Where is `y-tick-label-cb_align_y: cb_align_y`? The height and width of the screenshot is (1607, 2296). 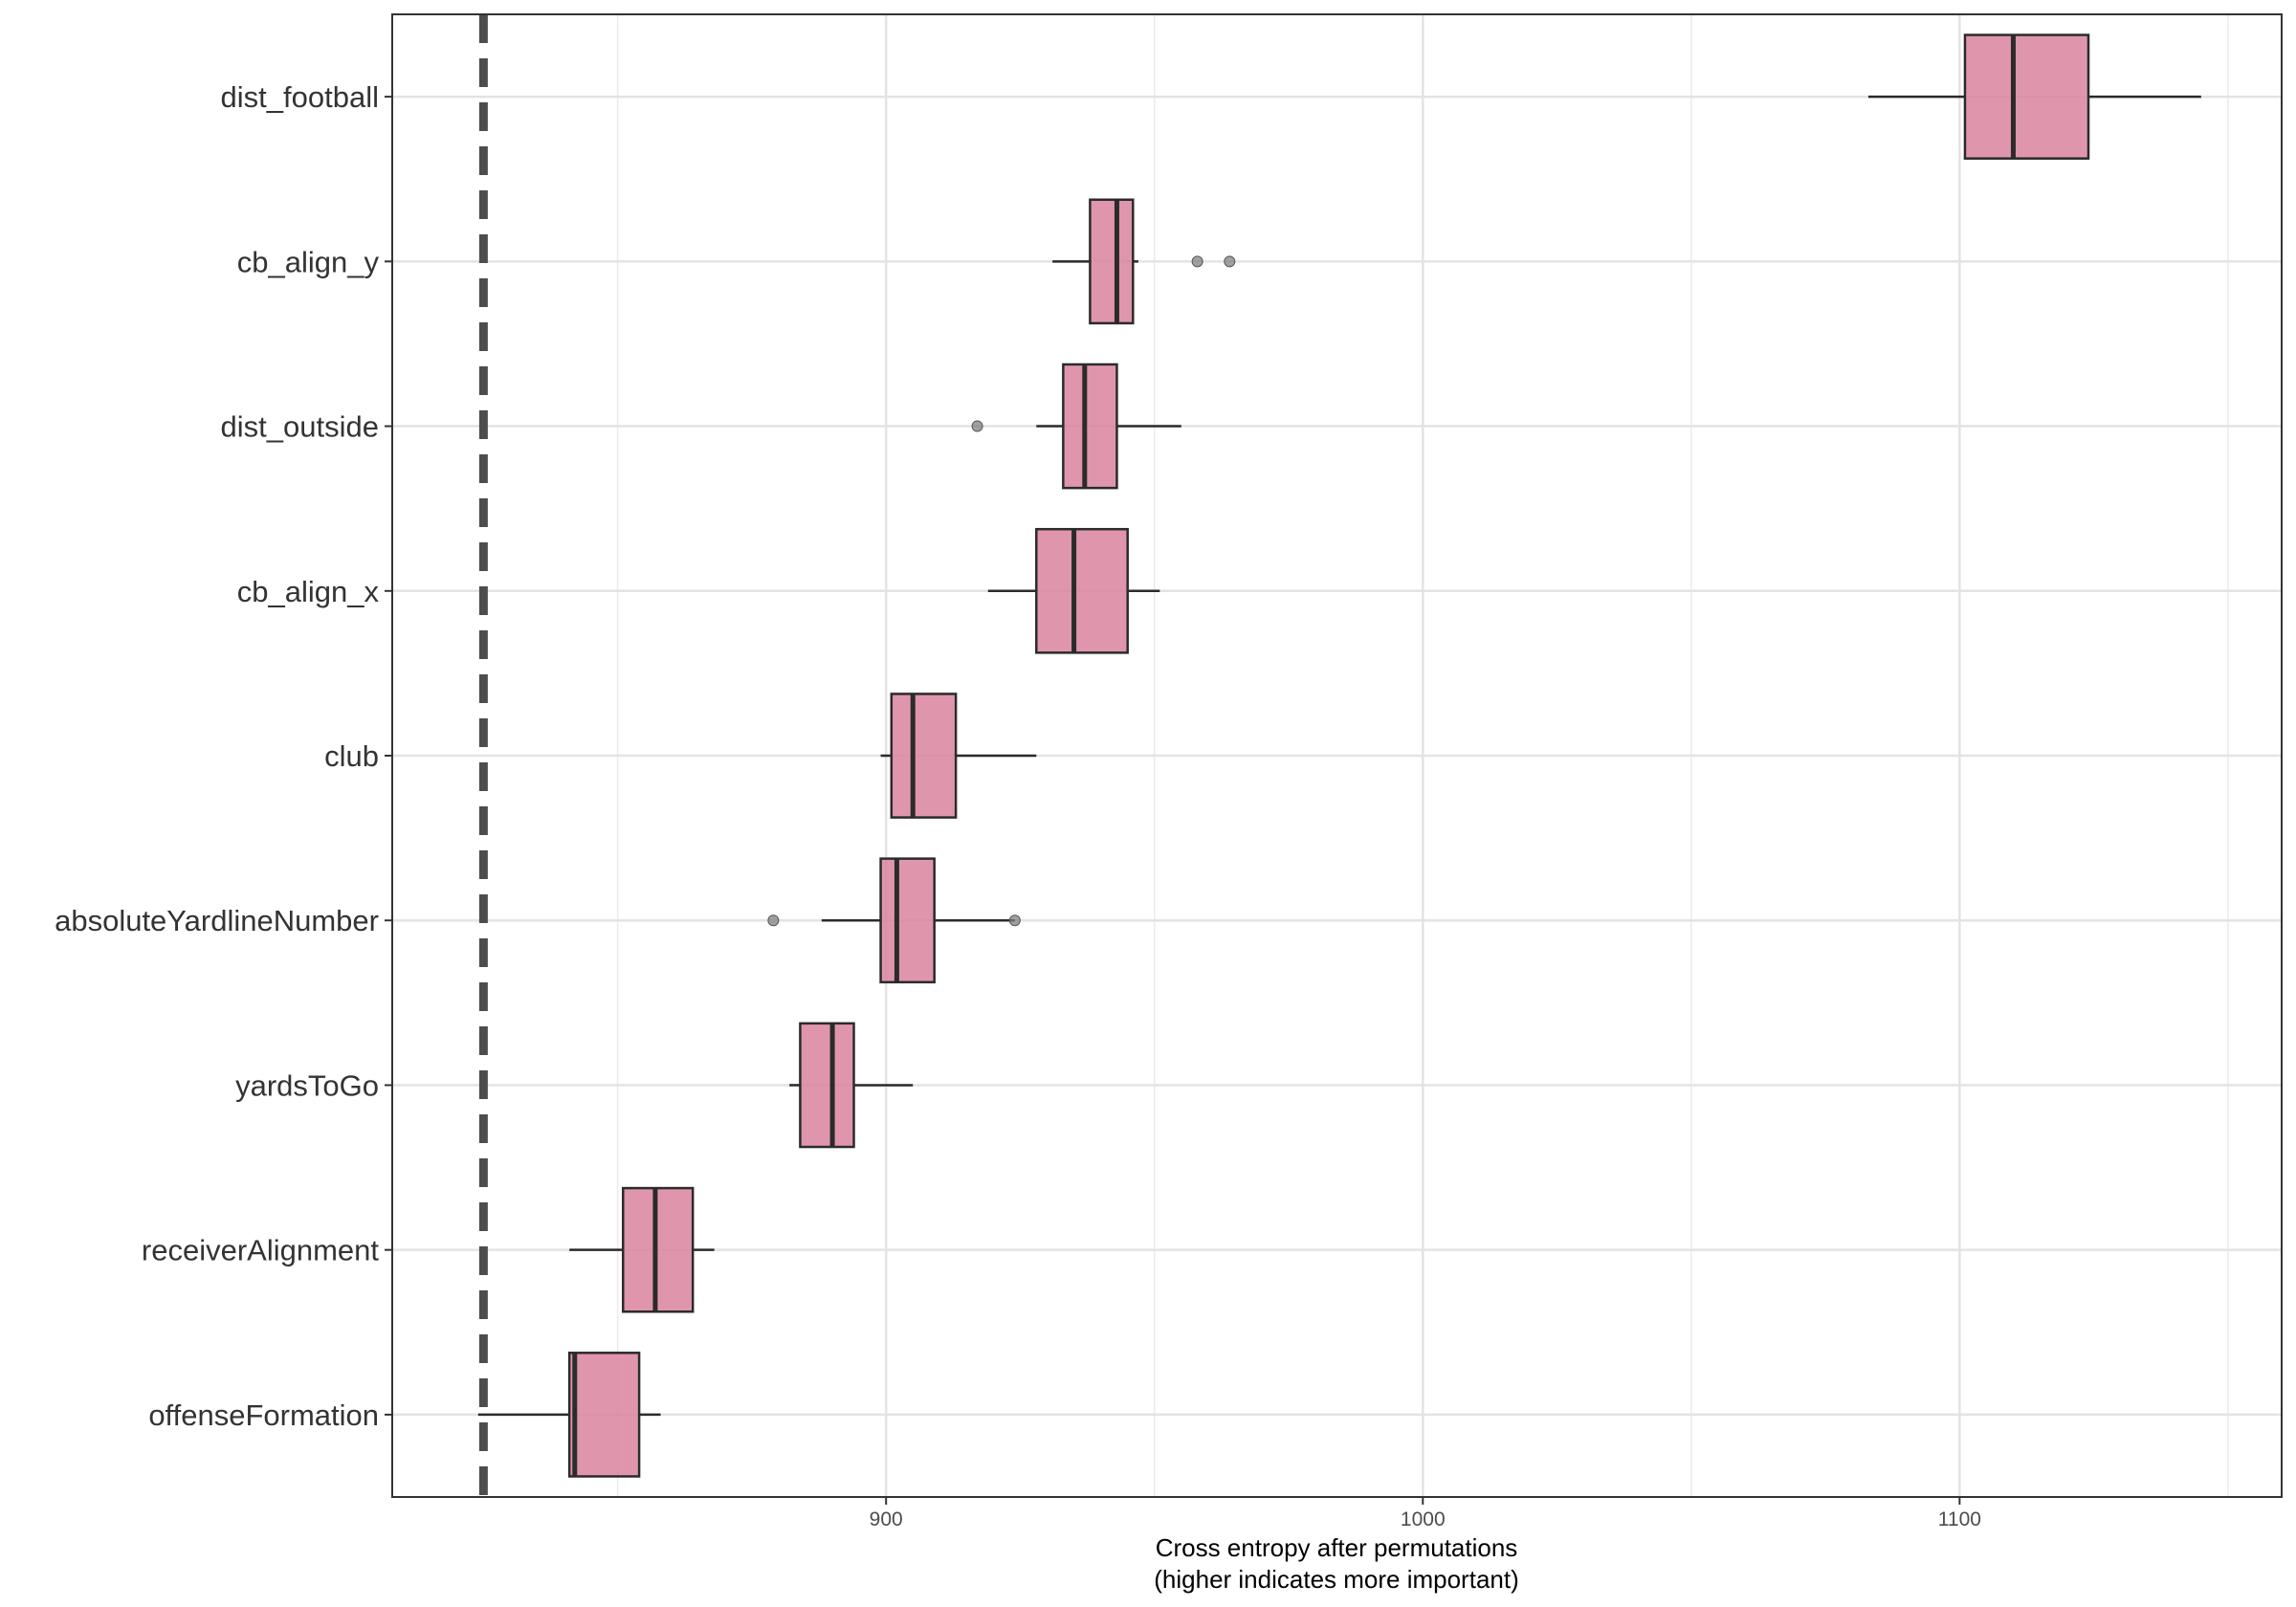 y-tick-label-cb_align_y: cb_align_y is located at coordinates (308, 261).